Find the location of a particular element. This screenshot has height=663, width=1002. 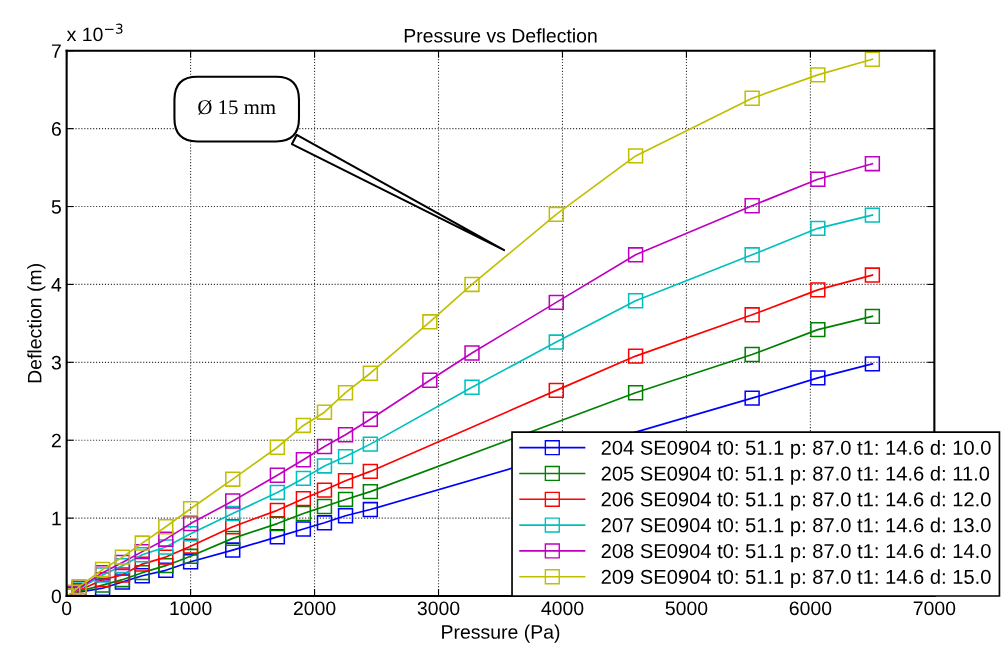

text: x 10$^{−3}$ is located at coordinates (94, 32).